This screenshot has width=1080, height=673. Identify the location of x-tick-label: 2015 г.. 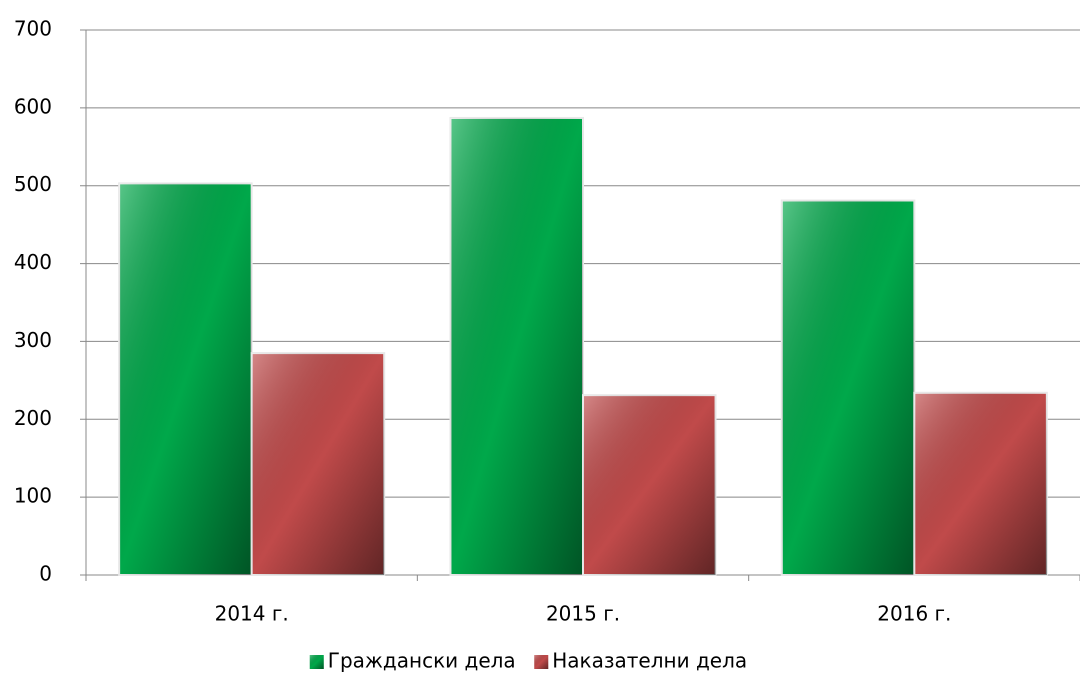
(583, 614).